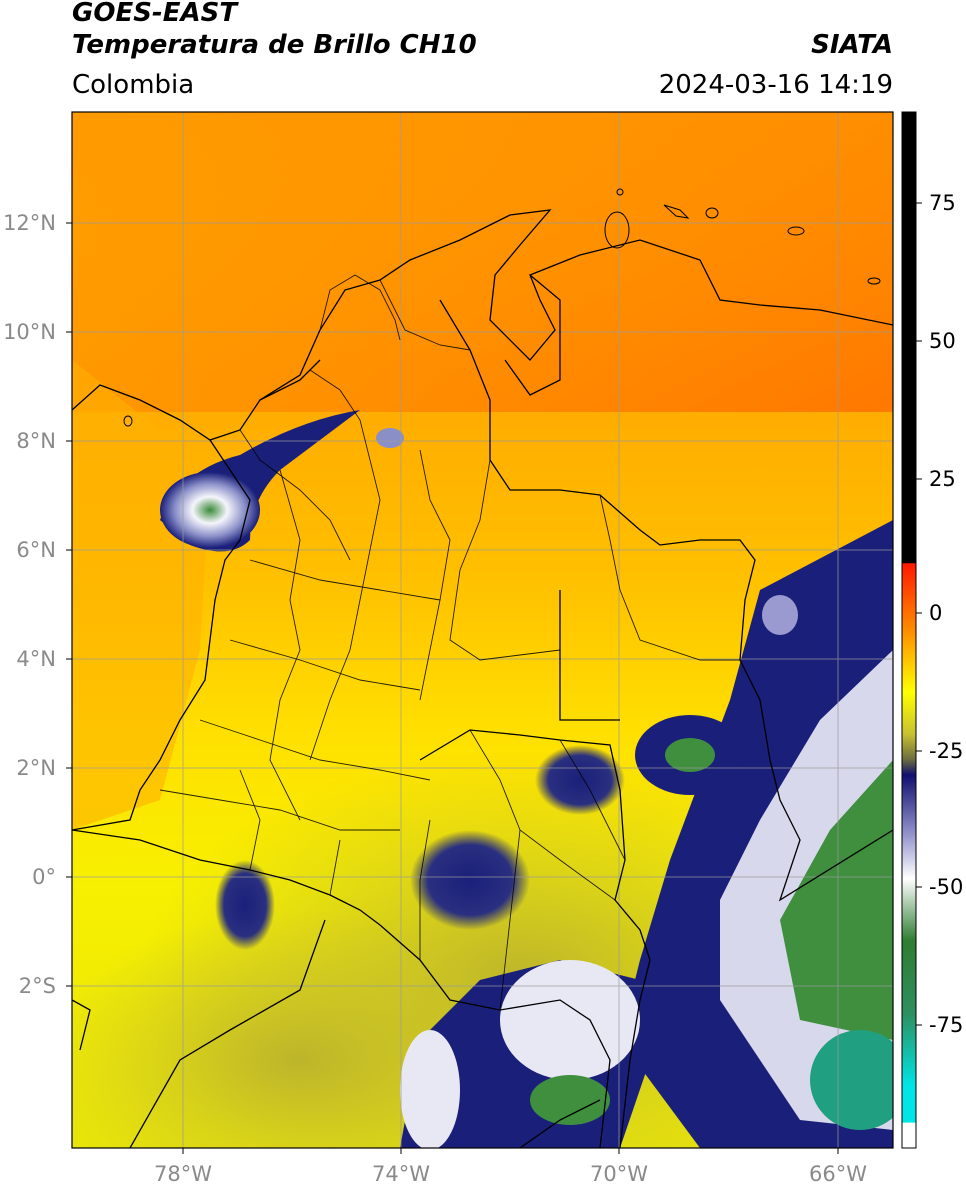 This screenshot has height=1190, width=966. I want to click on lat-label-10N: 10°N, so click(29, 332).